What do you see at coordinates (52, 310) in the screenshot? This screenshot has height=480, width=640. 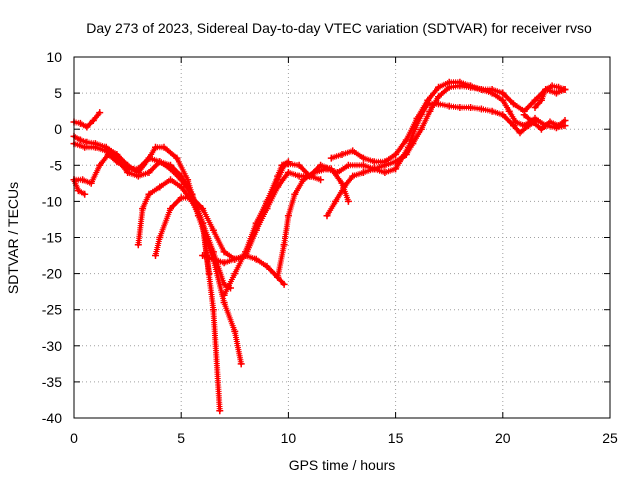 I see `y-tick-label: -25` at bounding box center [52, 310].